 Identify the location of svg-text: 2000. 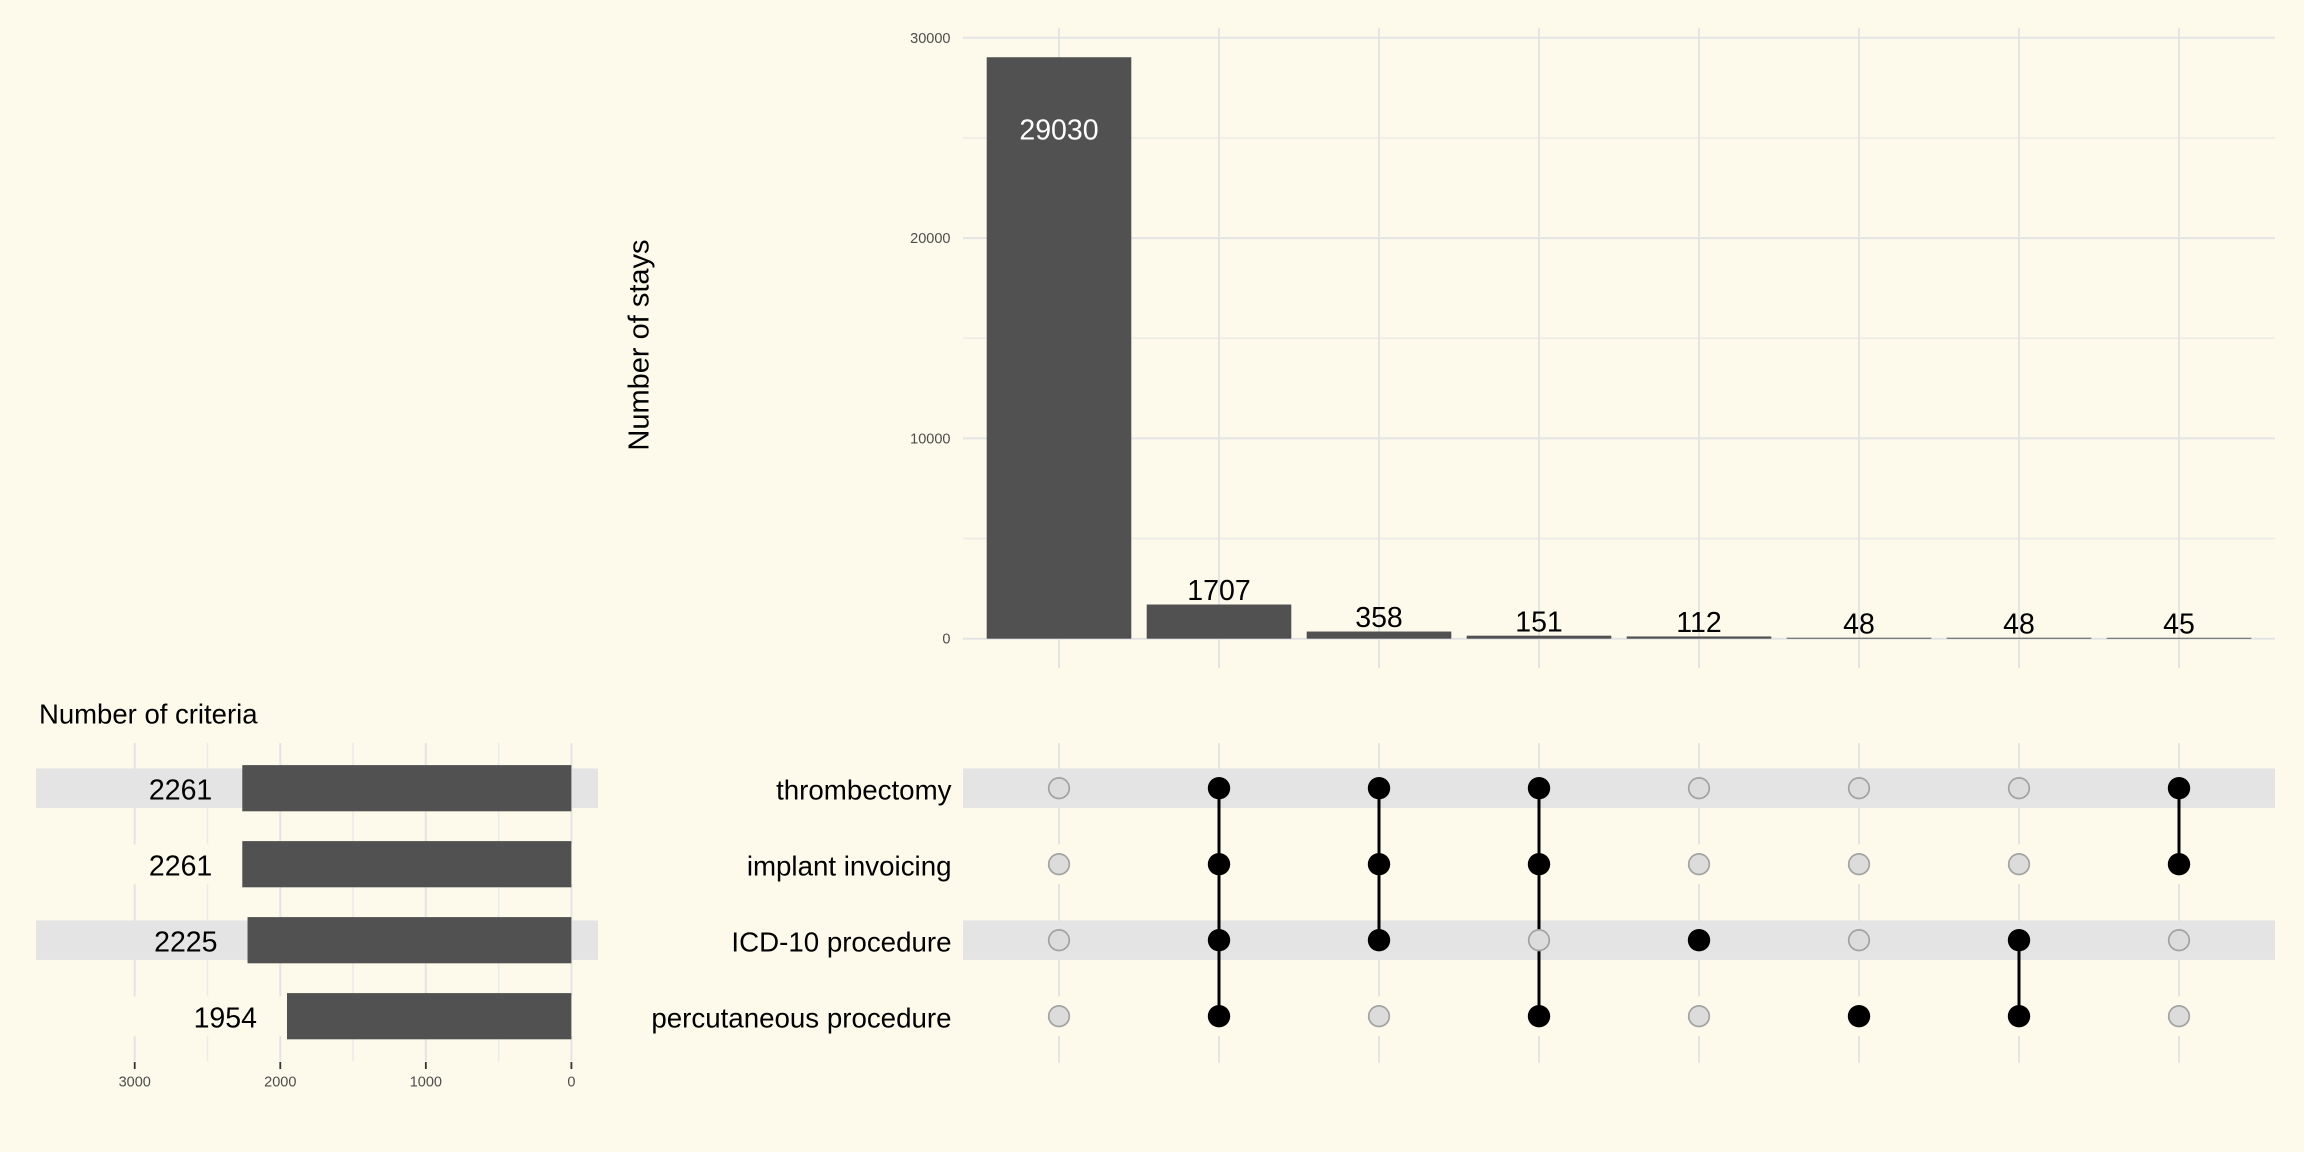
(280, 1082).